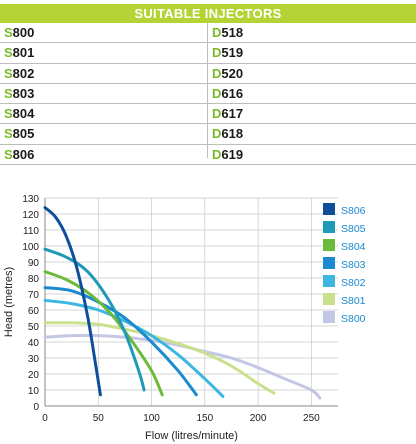  What do you see at coordinates (30, 215) in the screenshot?
I see `y-tick-label: 120` at bounding box center [30, 215].